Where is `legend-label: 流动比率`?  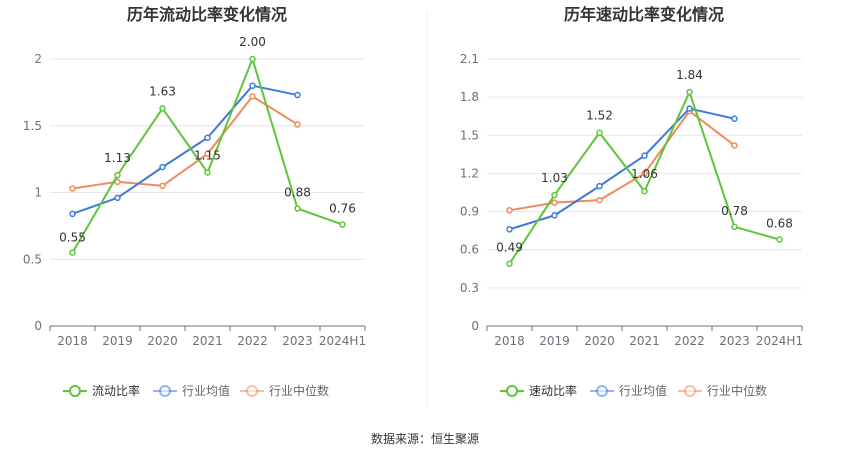
legend-label: 流动比率 is located at coordinates (116, 390).